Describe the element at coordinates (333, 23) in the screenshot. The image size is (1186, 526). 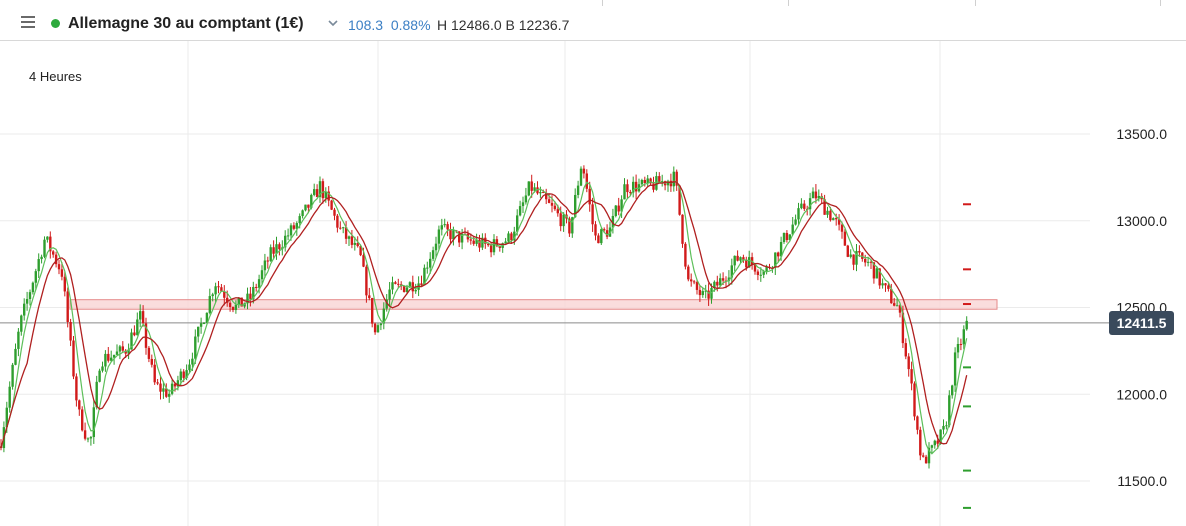
I see `chevron-down-icon` at that location.